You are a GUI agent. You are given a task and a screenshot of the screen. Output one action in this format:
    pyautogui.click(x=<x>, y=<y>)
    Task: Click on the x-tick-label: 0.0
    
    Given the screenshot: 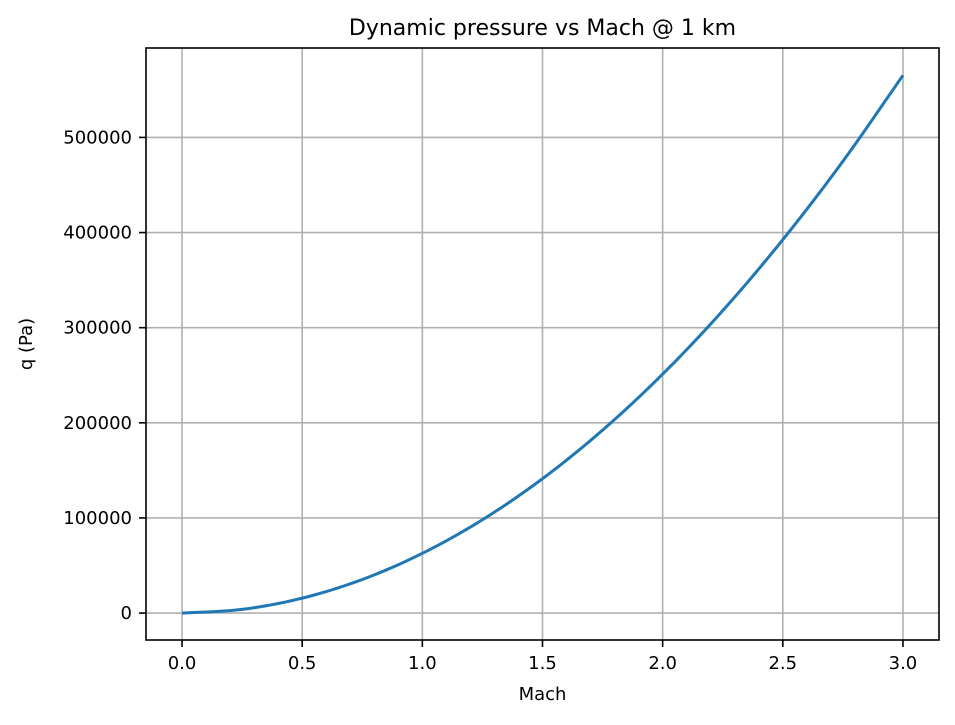 What is the action you would take?
    pyautogui.click(x=182, y=663)
    